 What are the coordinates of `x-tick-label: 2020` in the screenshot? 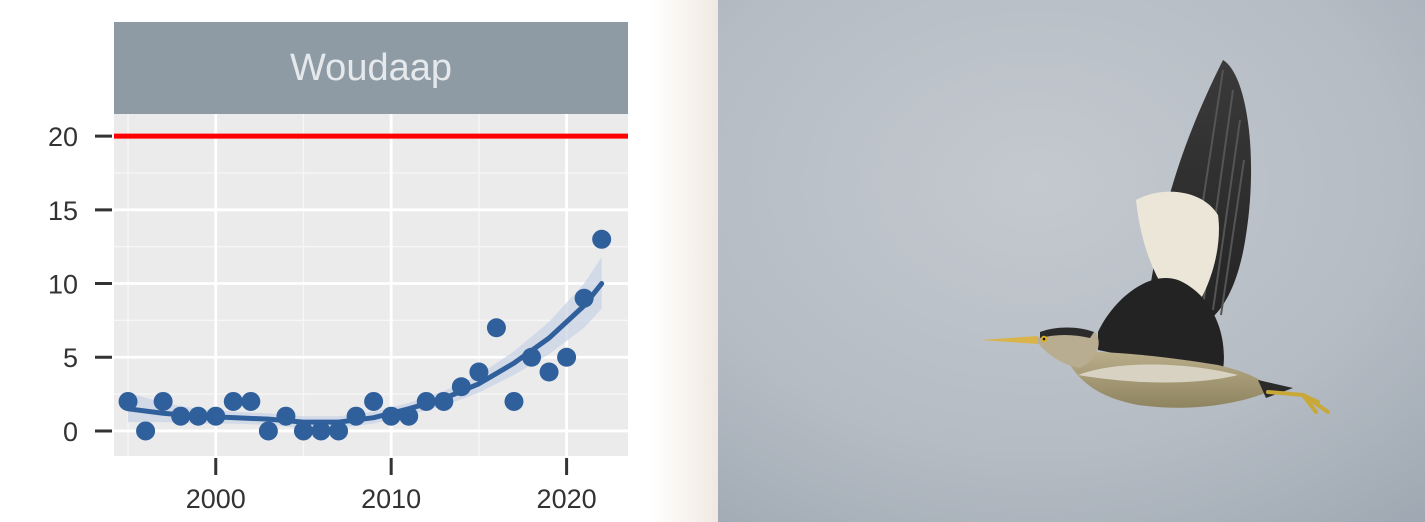 It's located at (567, 499).